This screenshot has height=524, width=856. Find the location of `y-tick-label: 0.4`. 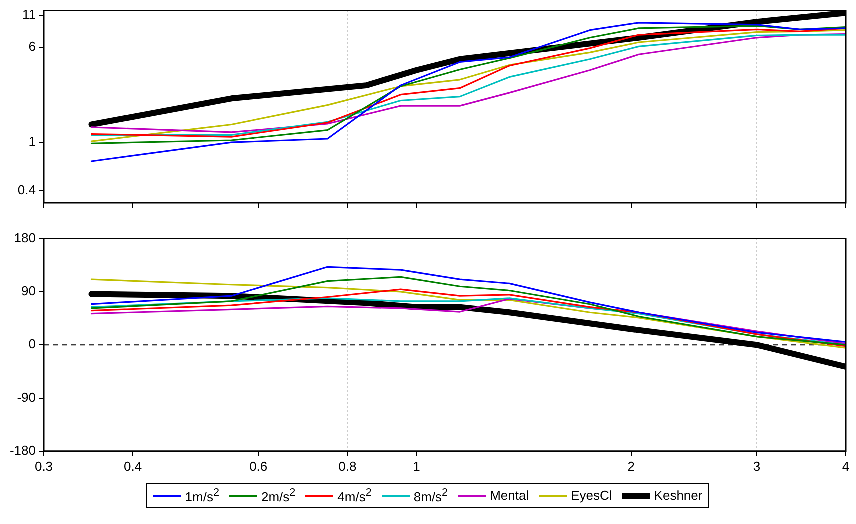

y-tick-label: 0.4 is located at coordinates (27, 190).